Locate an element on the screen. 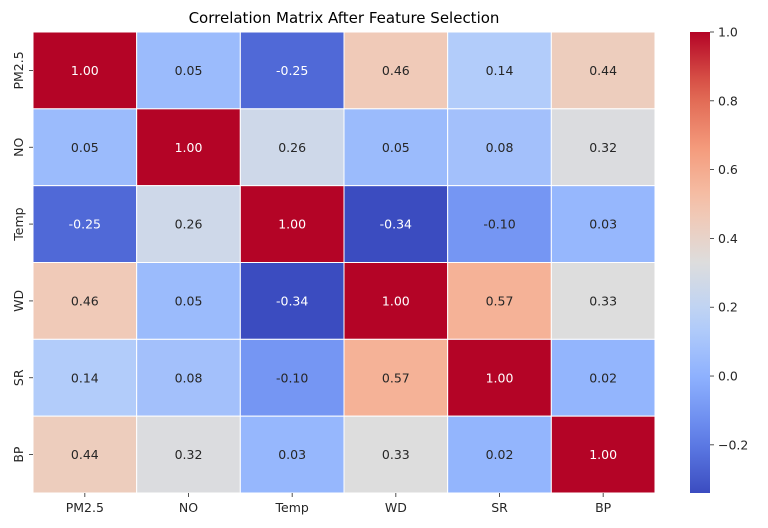  x-tick-label-4: SR is located at coordinates (499, 507).